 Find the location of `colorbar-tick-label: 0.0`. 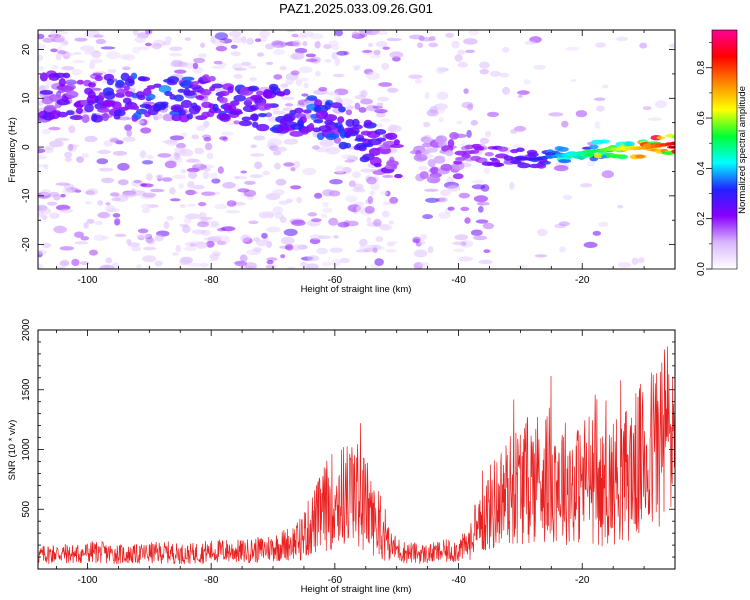

colorbar-tick-label: 0.0 is located at coordinates (701, 269).